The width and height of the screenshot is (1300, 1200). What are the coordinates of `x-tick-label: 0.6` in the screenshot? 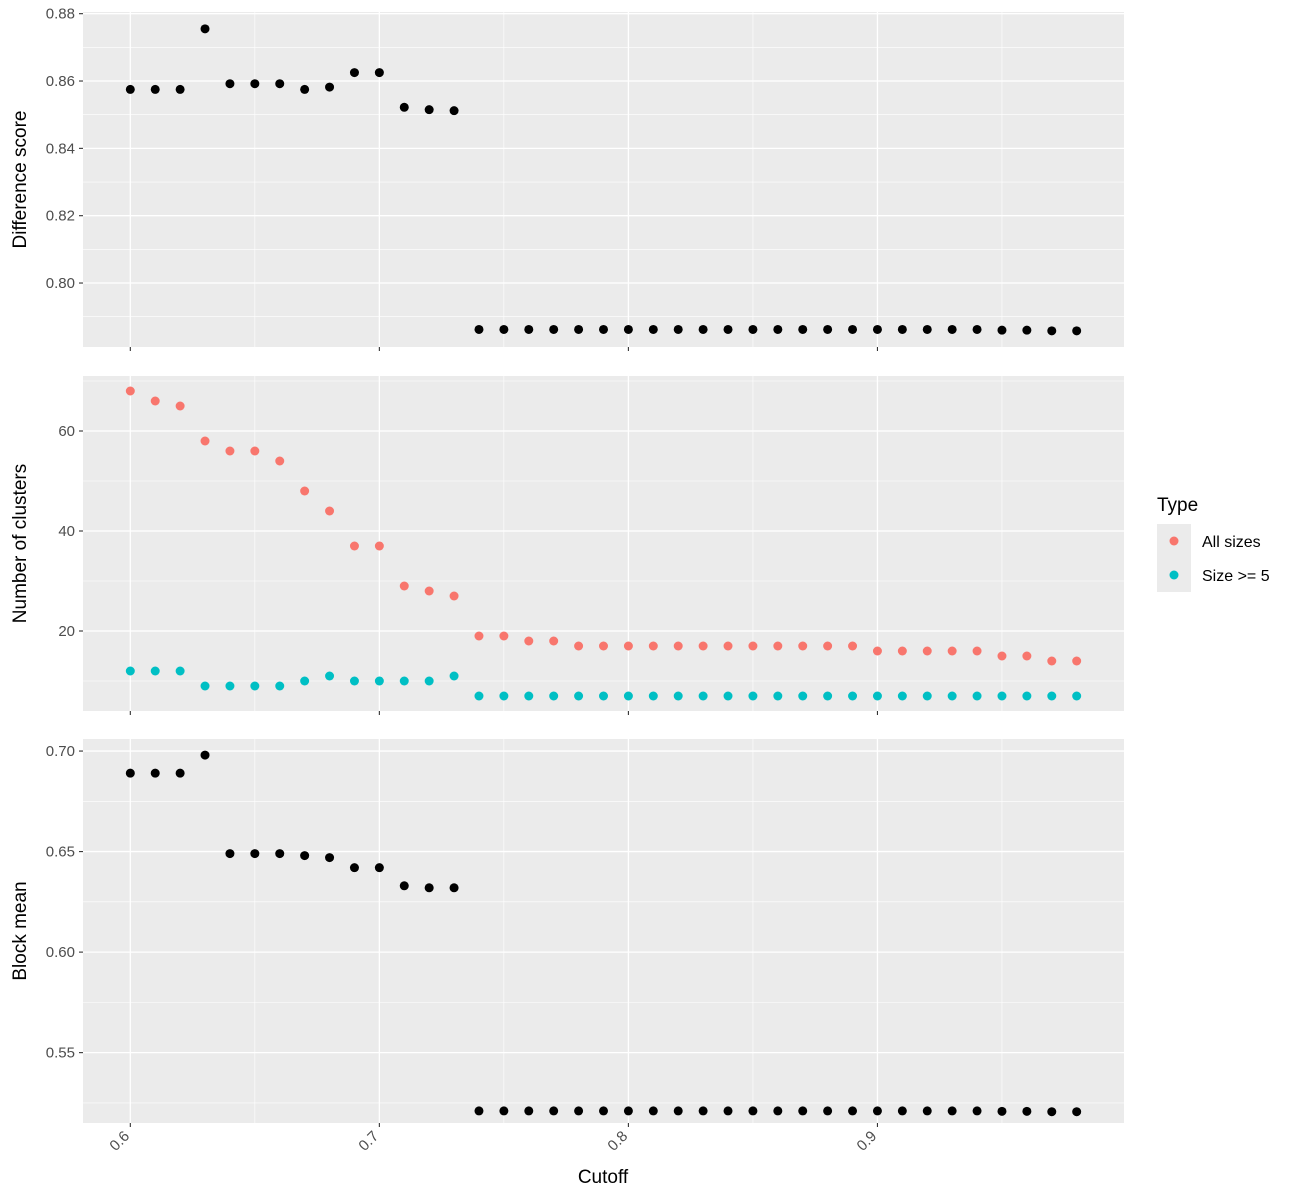 It's located at (119, 1141).